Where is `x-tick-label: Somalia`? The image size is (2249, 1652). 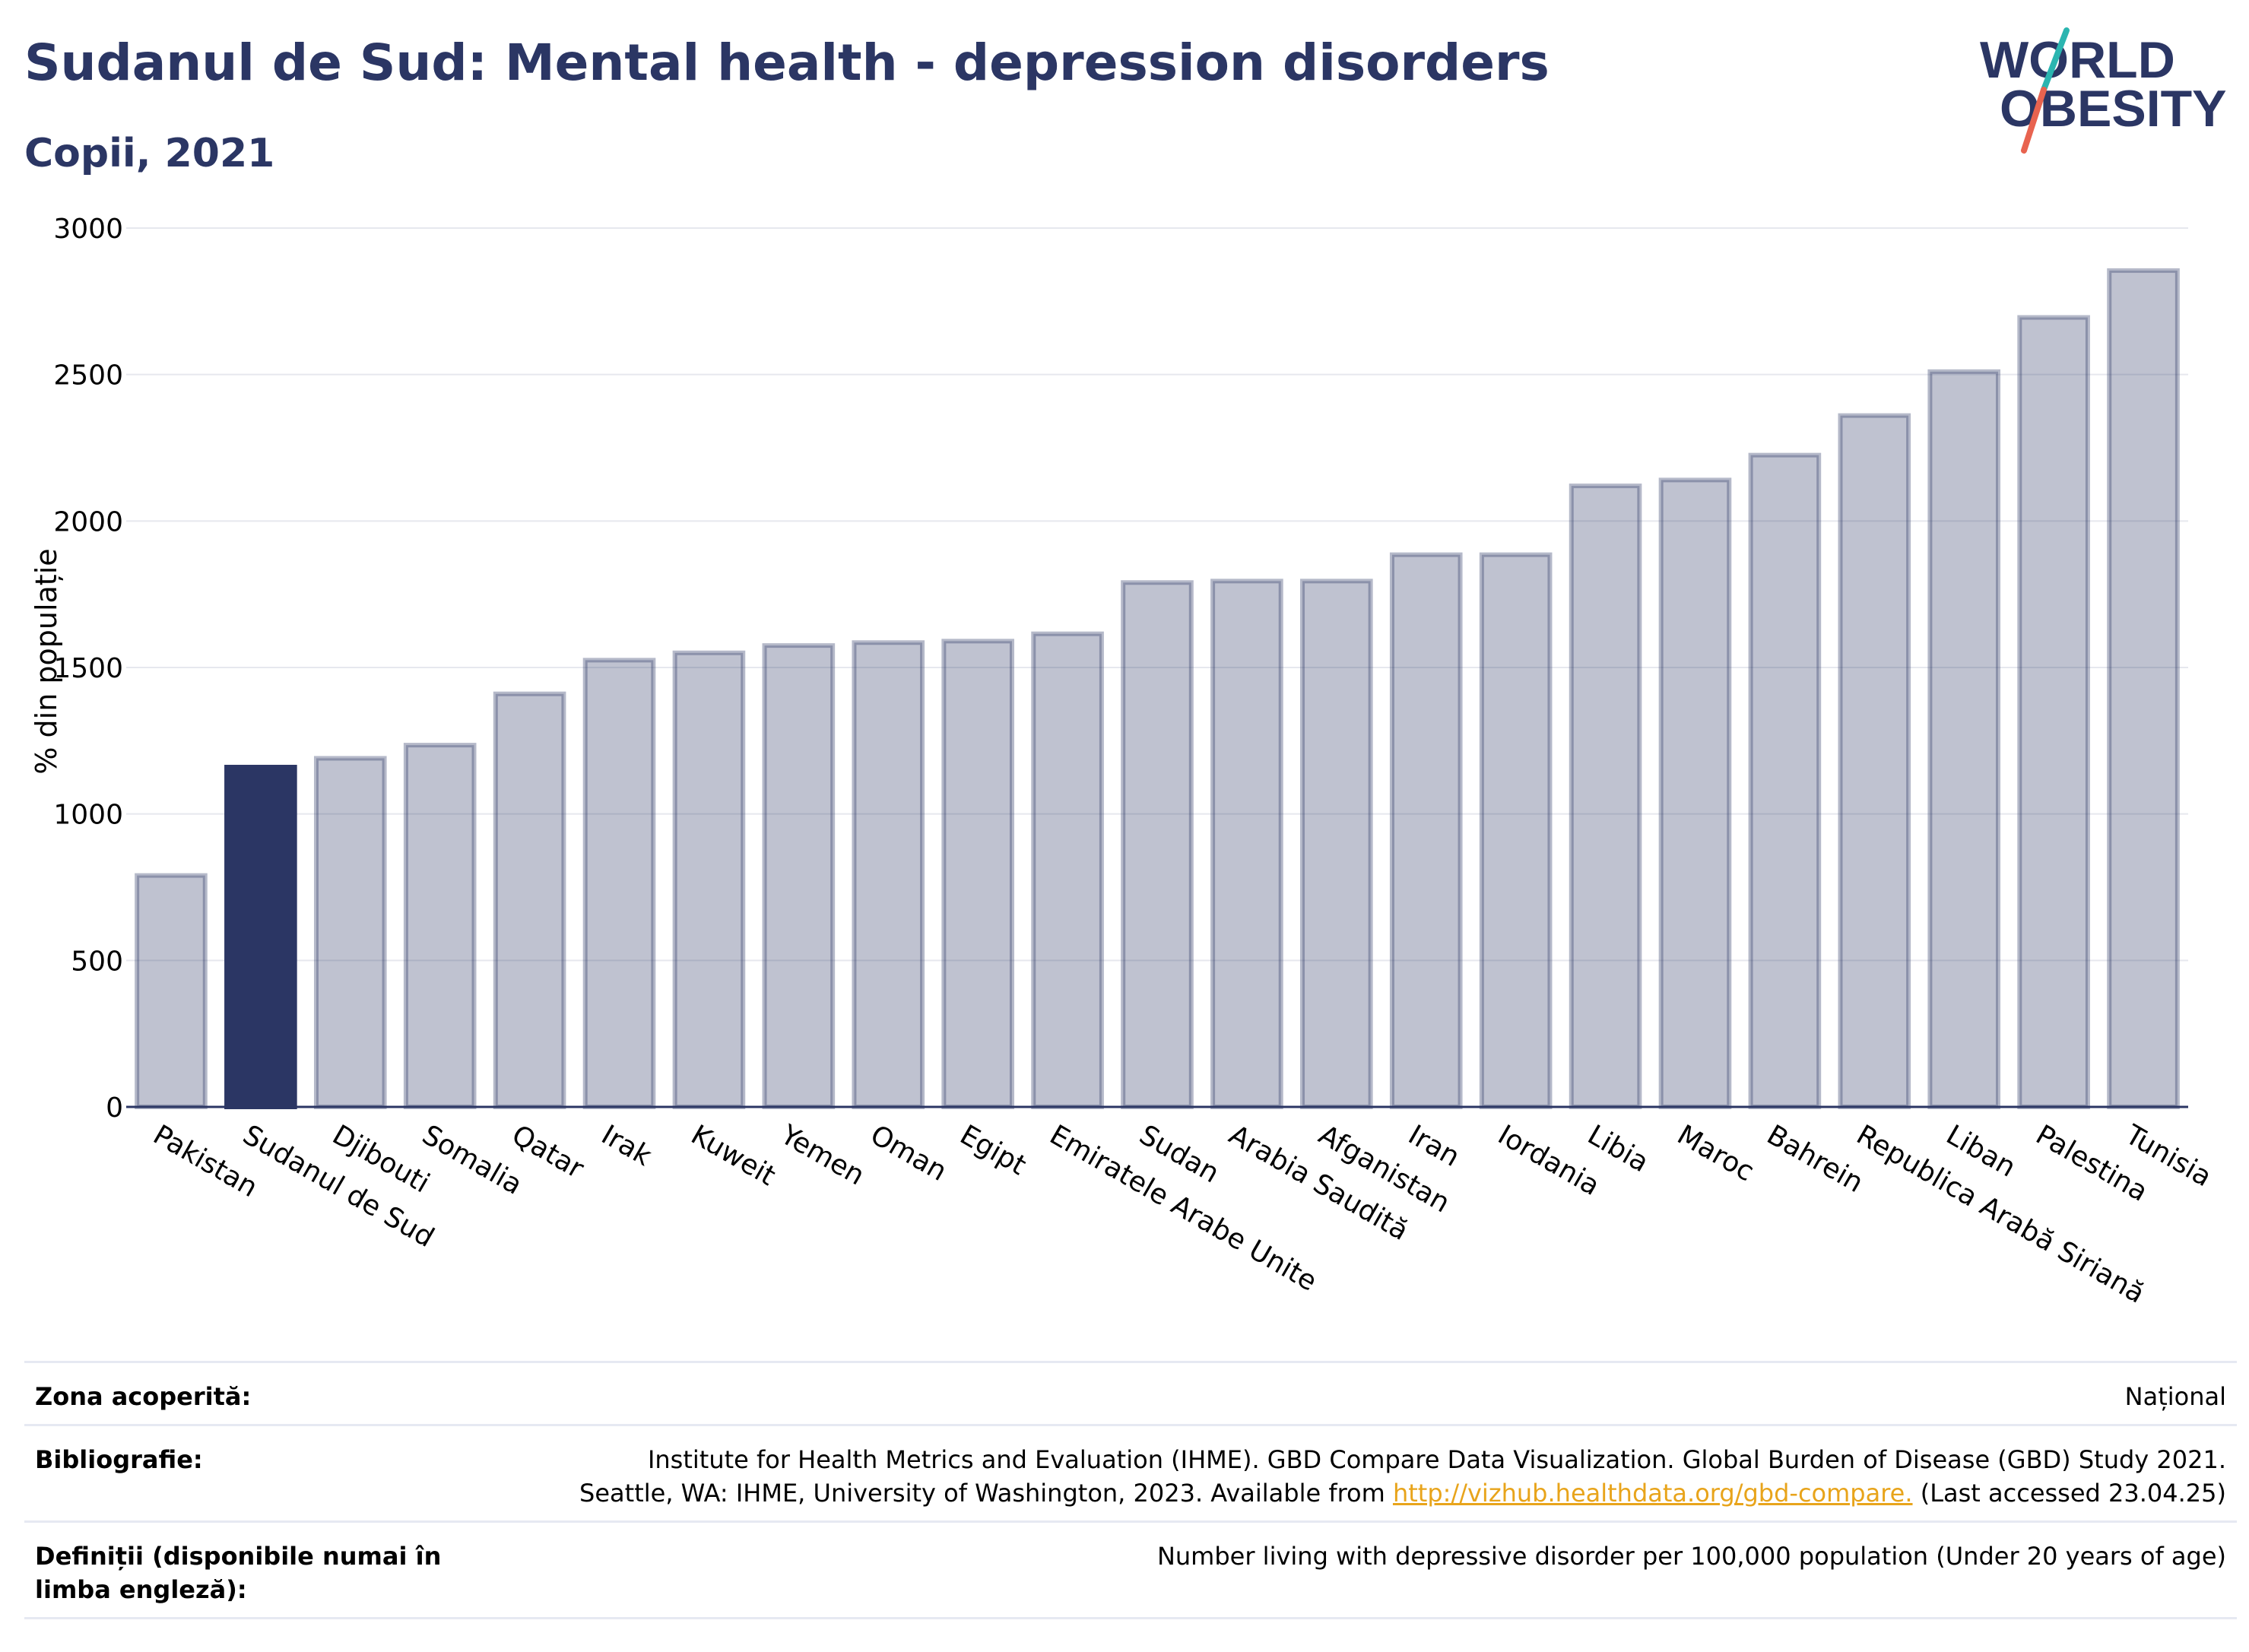
x-tick-label: Somalia is located at coordinates (472, 1160).